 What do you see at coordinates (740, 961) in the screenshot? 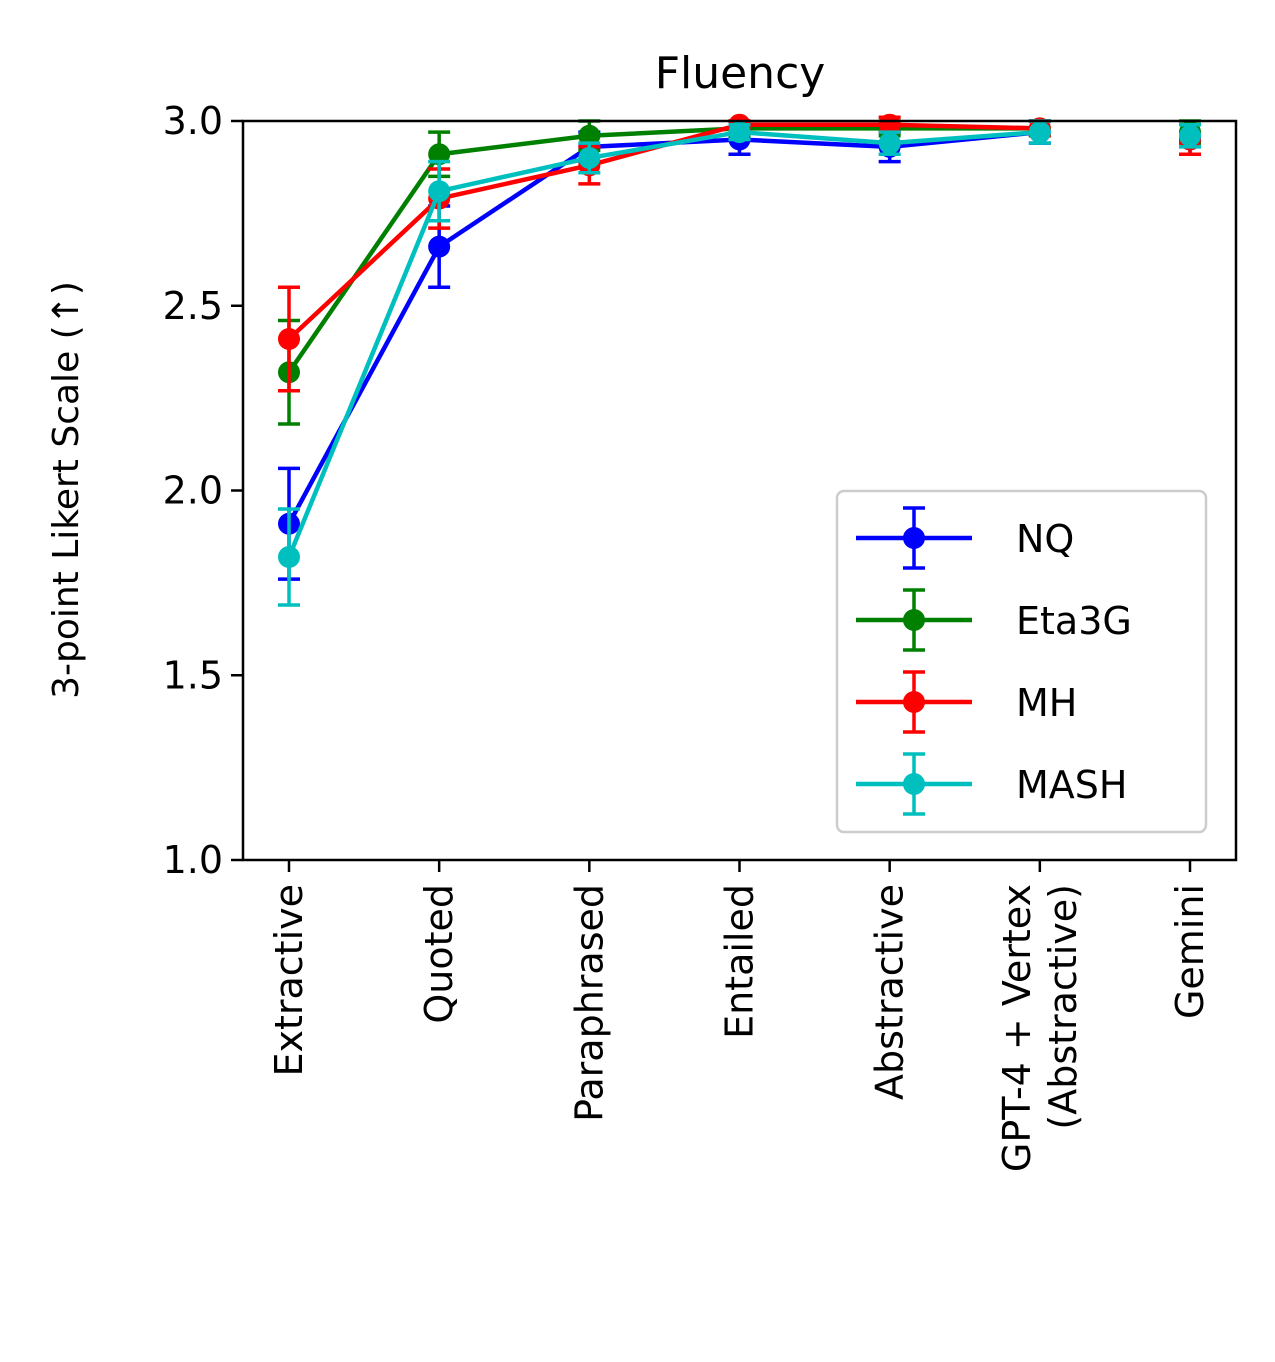
I see `x-tick-label: Entailed` at bounding box center [740, 961].